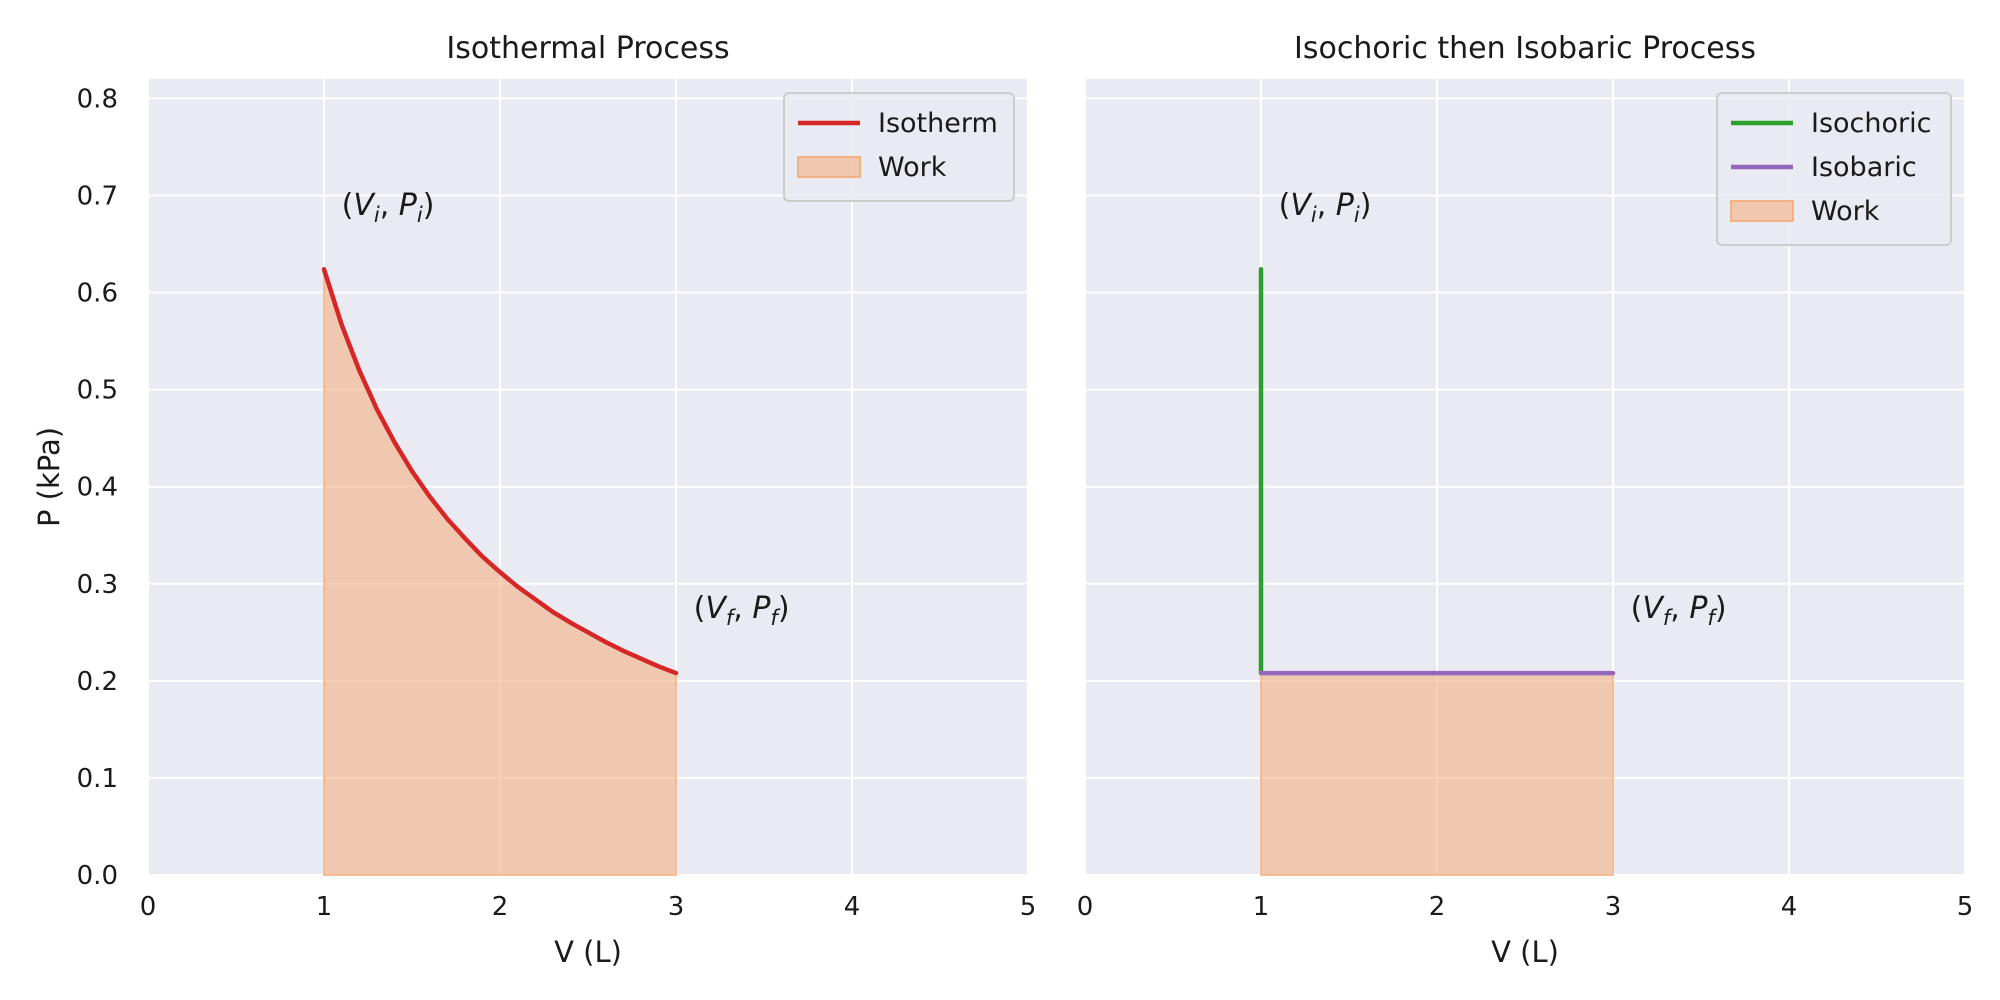 Image resolution: width=2000 pixels, height=1000 pixels. I want to click on y-tick-label: 0.2, so click(97, 682).